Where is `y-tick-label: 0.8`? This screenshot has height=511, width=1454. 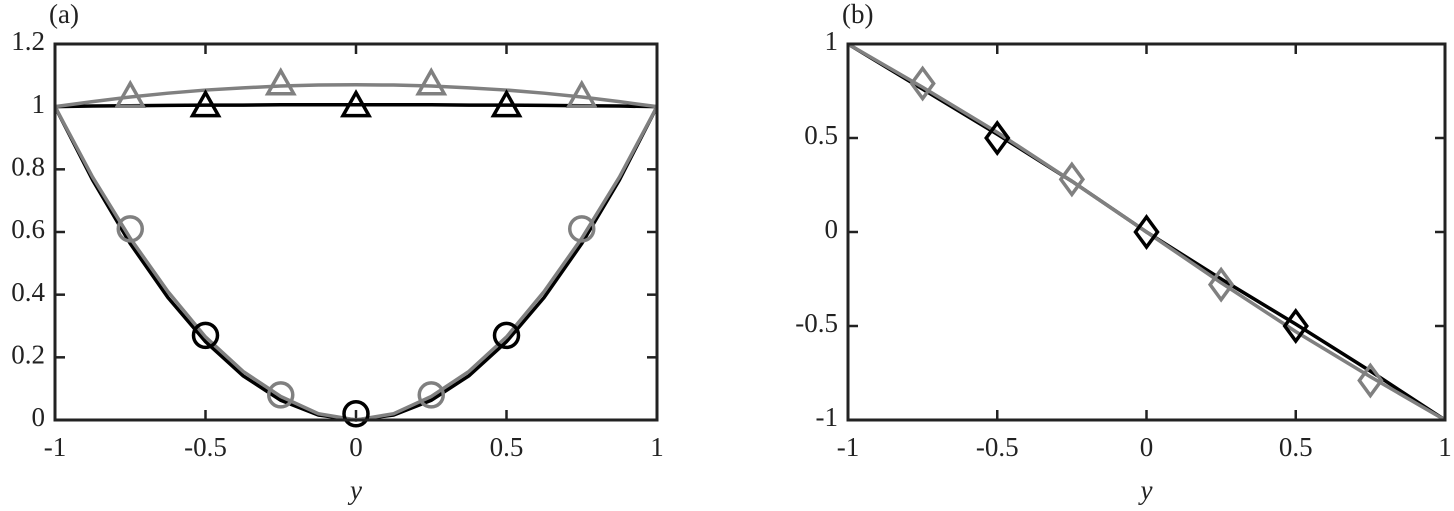
y-tick-label: 0.8 is located at coordinates (28, 167).